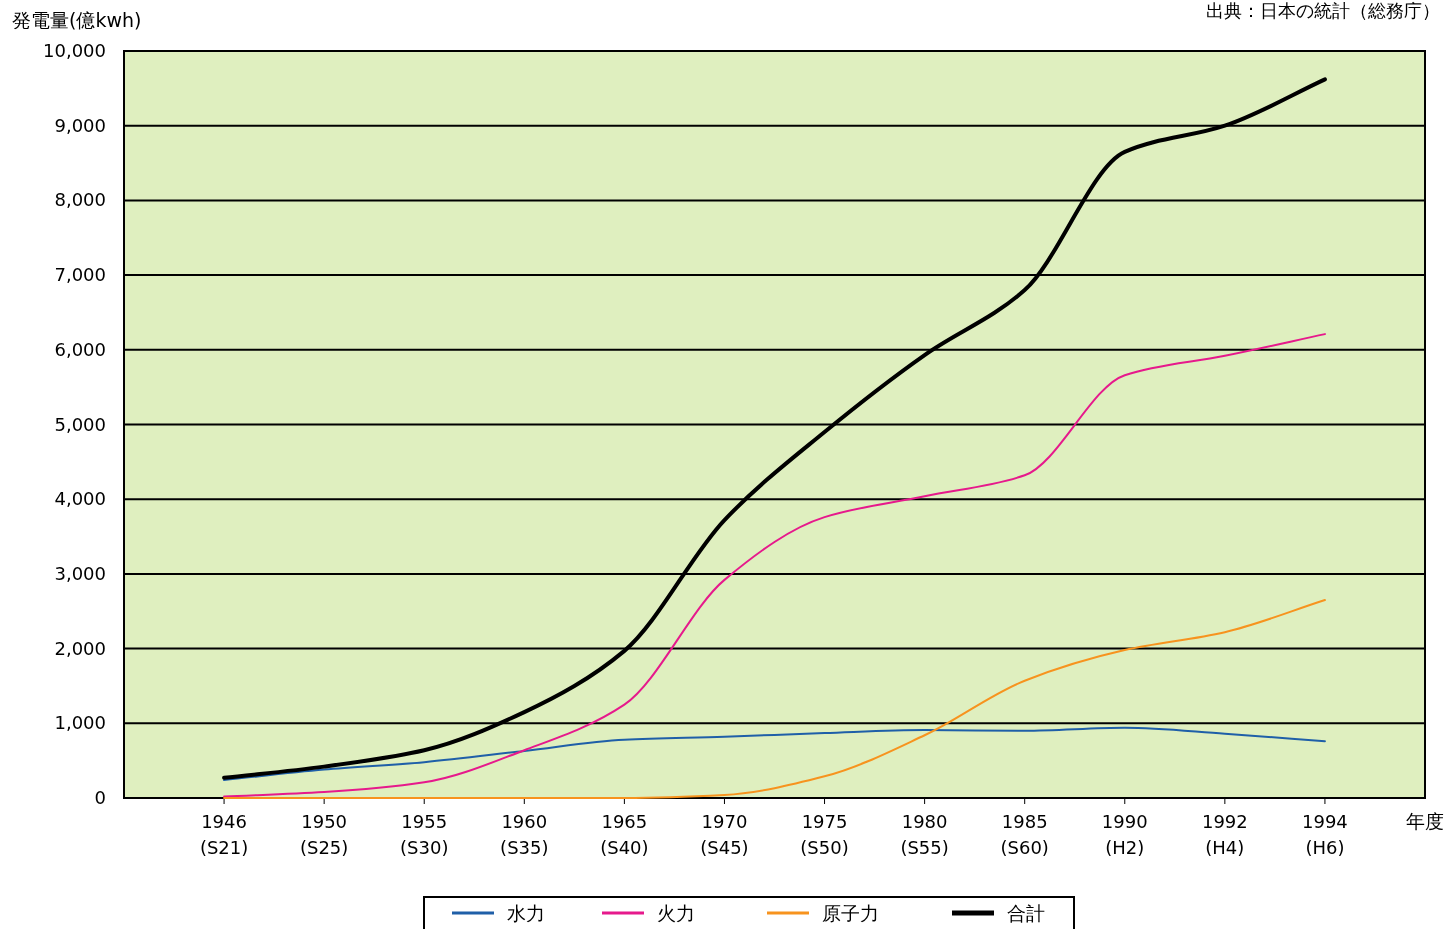 This screenshot has height=929, width=1450. I want to click on x-tick-label: 1955 (S30), so click(424, 834).